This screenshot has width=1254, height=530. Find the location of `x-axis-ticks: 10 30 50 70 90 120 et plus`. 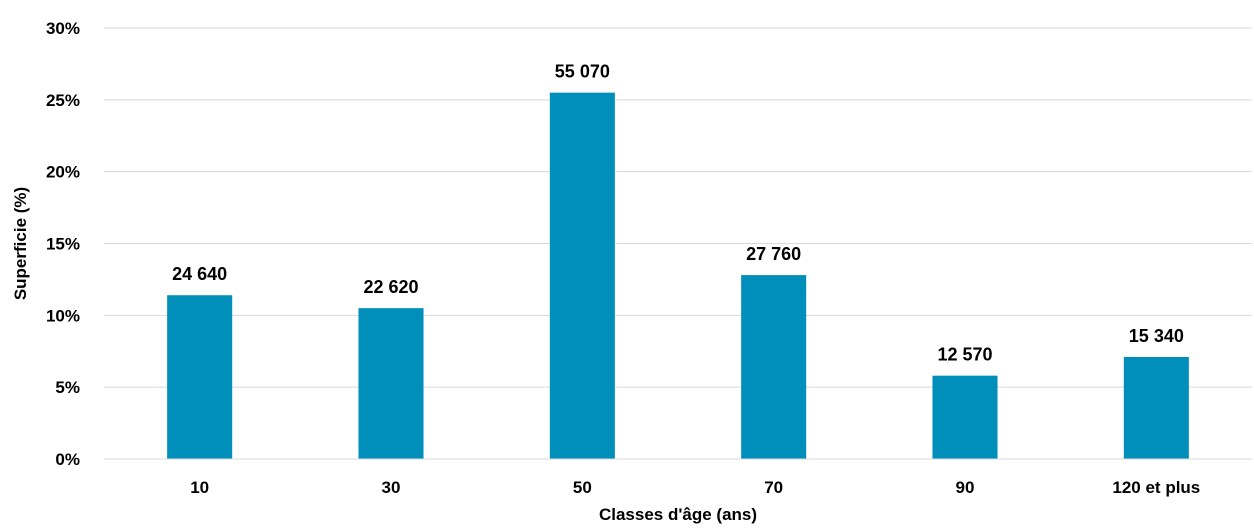

x-axis-ticks: 10 30 50 70 90 120 et plus is located at coordinates (695, 487).